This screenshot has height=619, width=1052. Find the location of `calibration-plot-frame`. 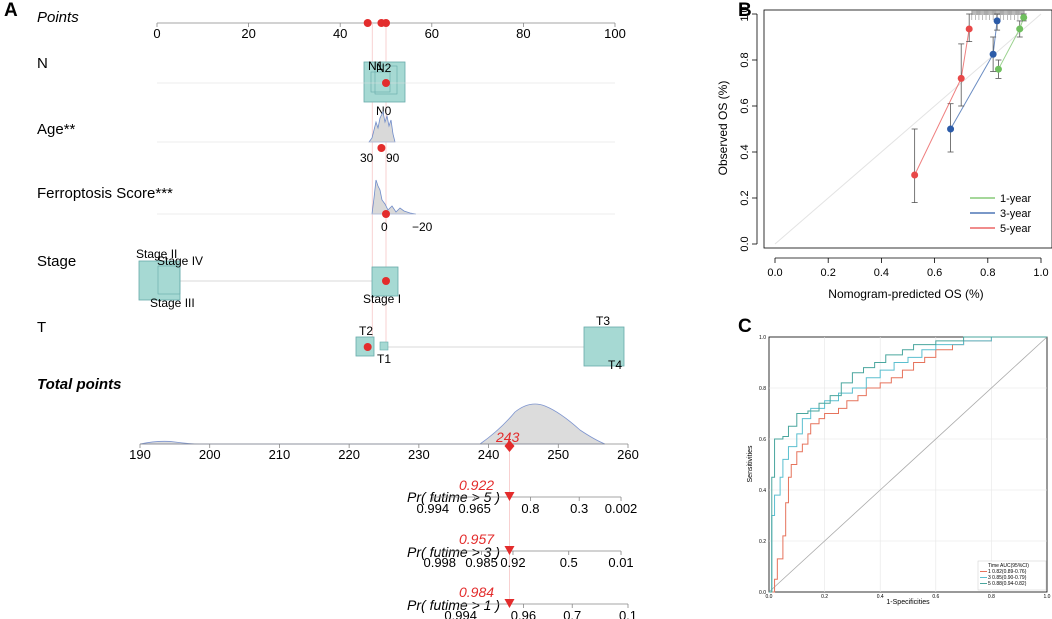

calibration-plot-frame is located at coordinates (907, 129).